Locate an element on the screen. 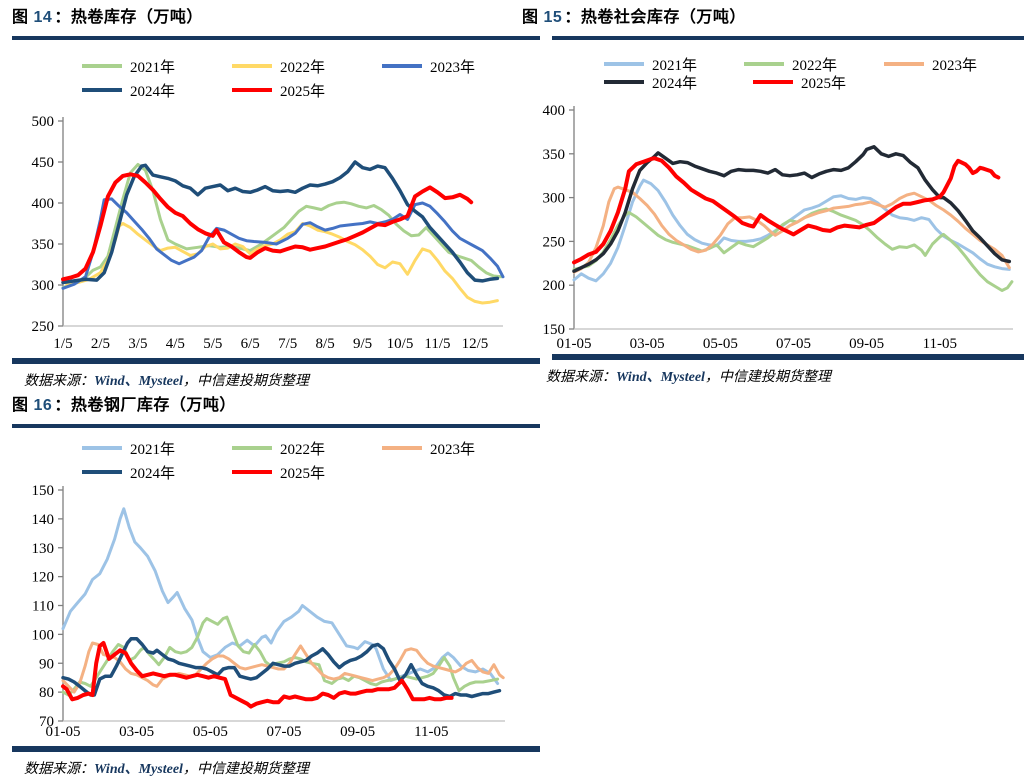 This screenshot has width=1024, height=778. legend-row: 2024年 2025年 is located at coordinates (311, 90).